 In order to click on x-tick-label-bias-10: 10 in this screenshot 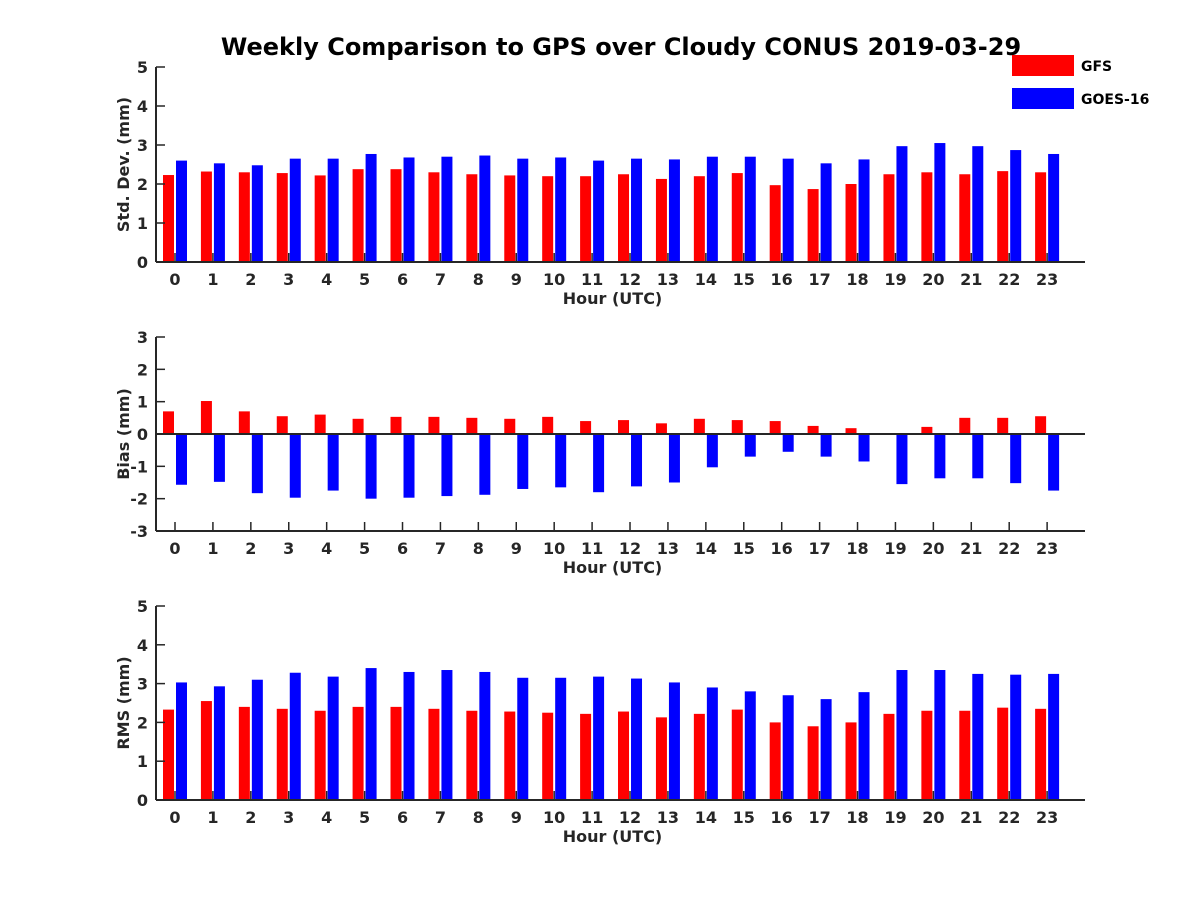, I will do `click(554, 548)`.